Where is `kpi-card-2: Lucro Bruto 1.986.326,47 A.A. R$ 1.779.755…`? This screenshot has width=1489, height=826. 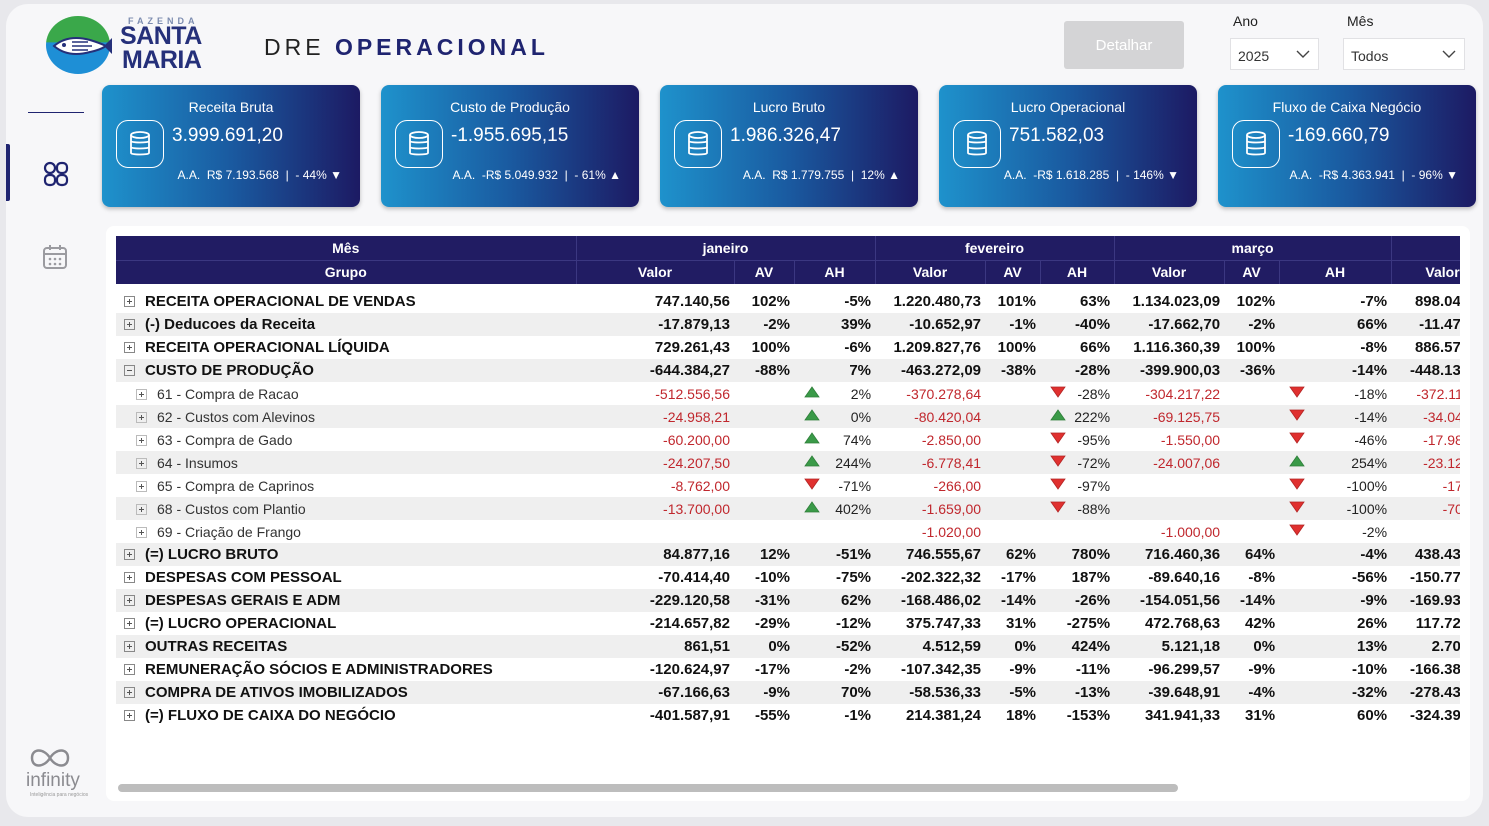
kpi-card-2: Lucro Bruto 1.986.326,47 A.A. R$ 1.779.755… is located at coordinates (789, 146).